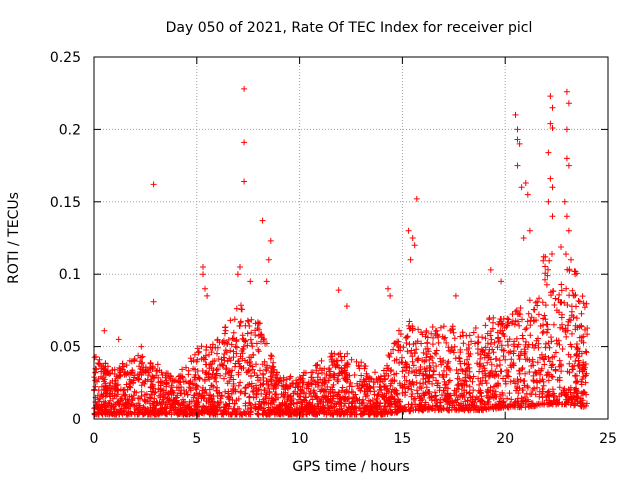  Describe the element at coordinates (300, 439) in the screenshot. I see `x-tick-label: 10` at that location.